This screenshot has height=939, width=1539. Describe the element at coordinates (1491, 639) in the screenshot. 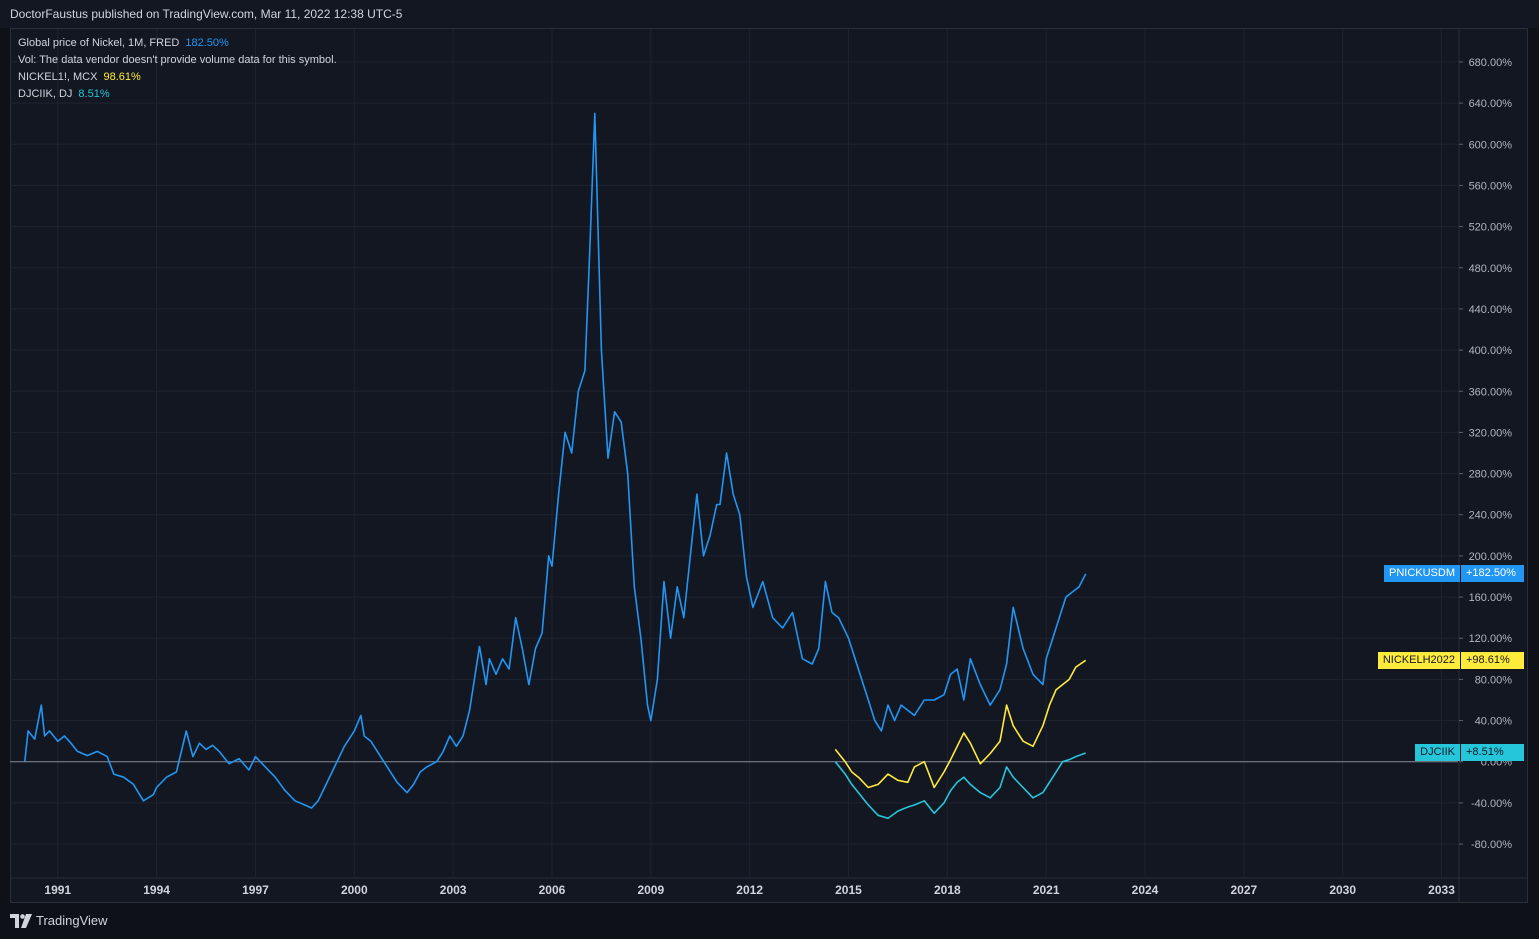

I see `y-tick-label: 120.00%` at that location.